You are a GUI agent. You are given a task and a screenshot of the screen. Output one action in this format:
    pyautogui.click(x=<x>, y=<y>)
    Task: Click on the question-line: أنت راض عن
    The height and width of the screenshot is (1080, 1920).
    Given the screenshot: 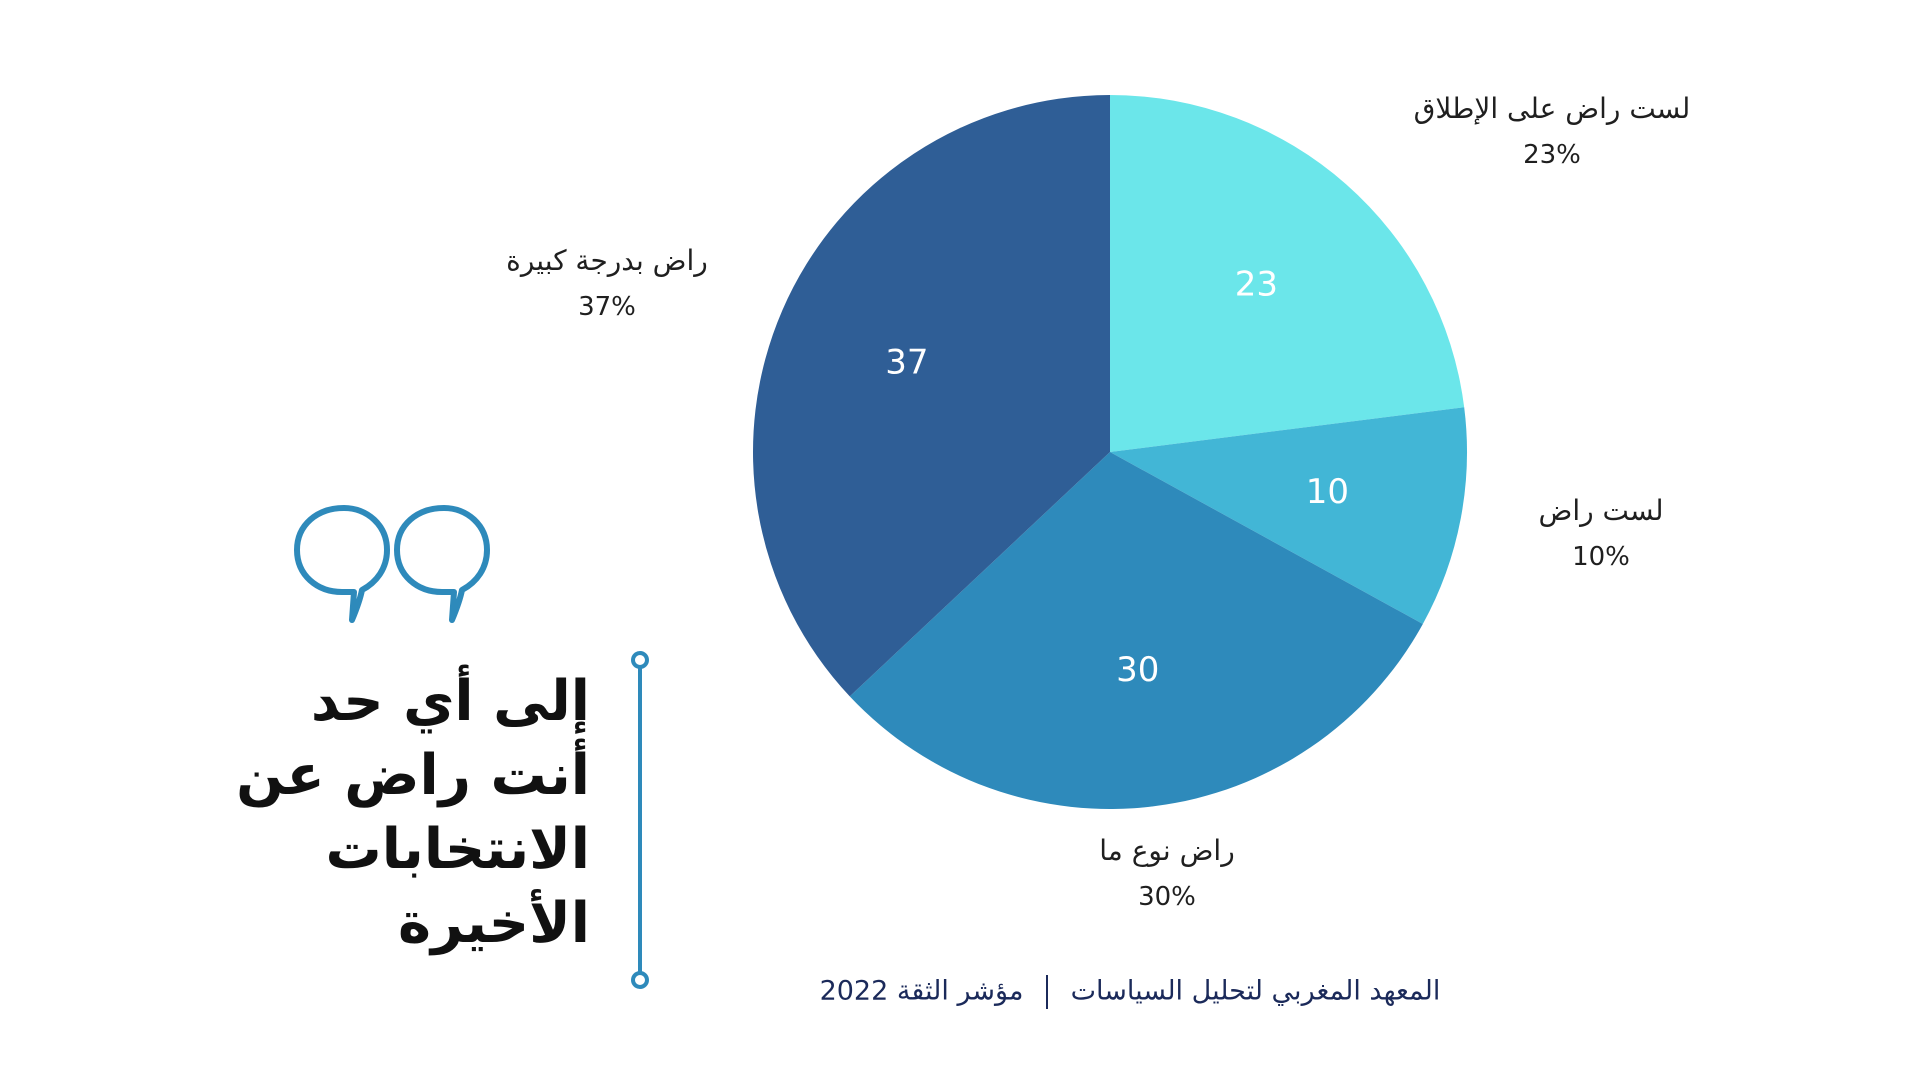 What is the action you would take?
    pyautogui.click(x=413, y=775)
    